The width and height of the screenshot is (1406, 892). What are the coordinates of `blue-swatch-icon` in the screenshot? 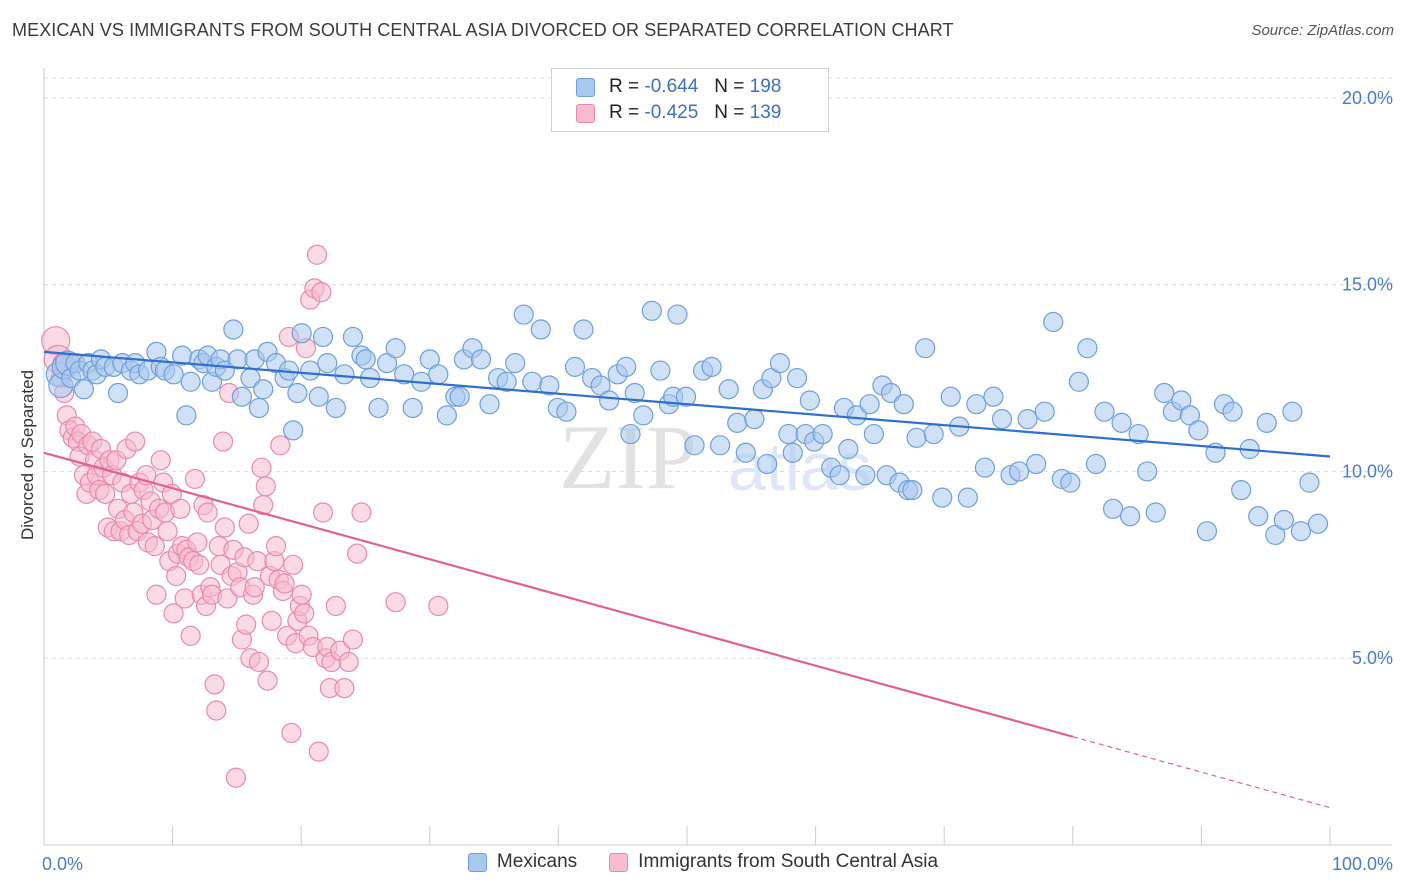 It's located at (585, 87).